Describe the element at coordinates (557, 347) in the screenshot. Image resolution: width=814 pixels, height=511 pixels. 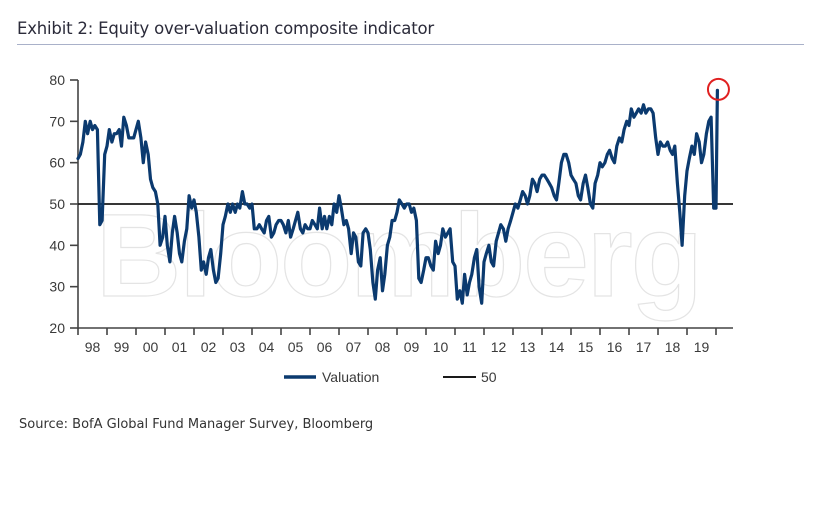
I see `x-tick-label: 14` at that location.